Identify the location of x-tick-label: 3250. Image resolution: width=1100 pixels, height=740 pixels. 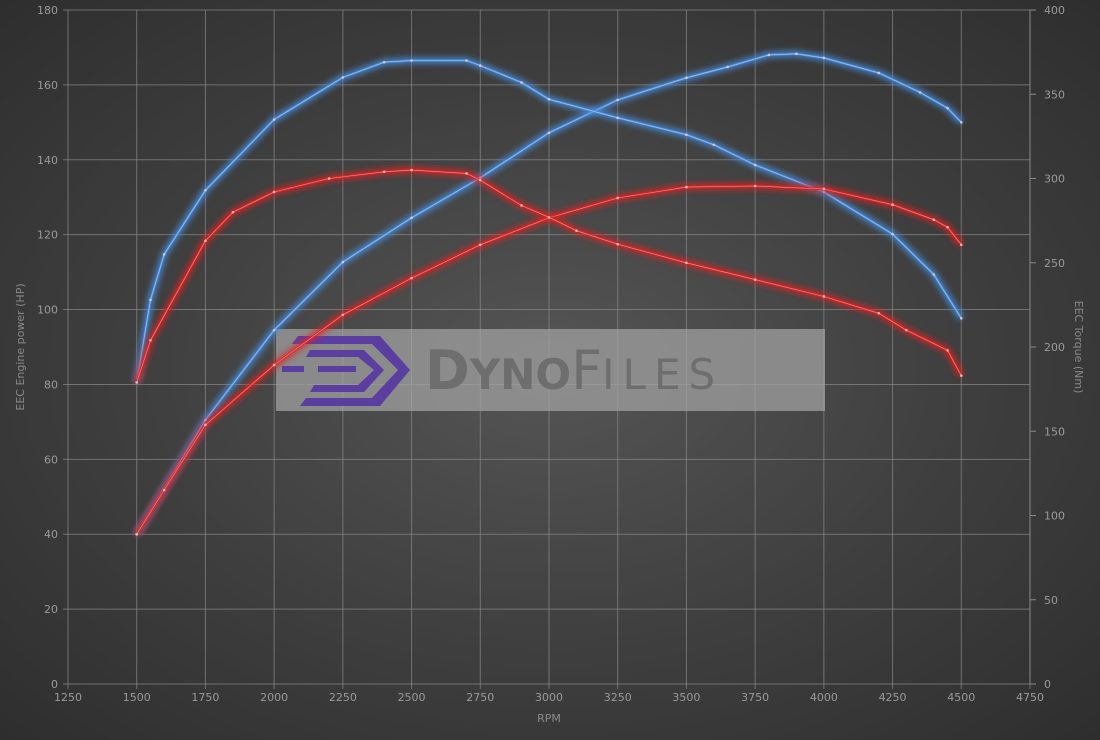
(618, 697).